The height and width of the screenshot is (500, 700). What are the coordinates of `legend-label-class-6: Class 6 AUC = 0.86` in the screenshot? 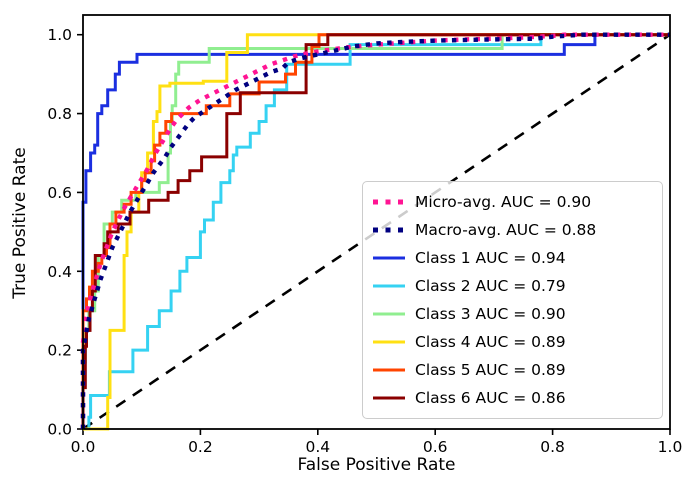 It's located at (490, 398).